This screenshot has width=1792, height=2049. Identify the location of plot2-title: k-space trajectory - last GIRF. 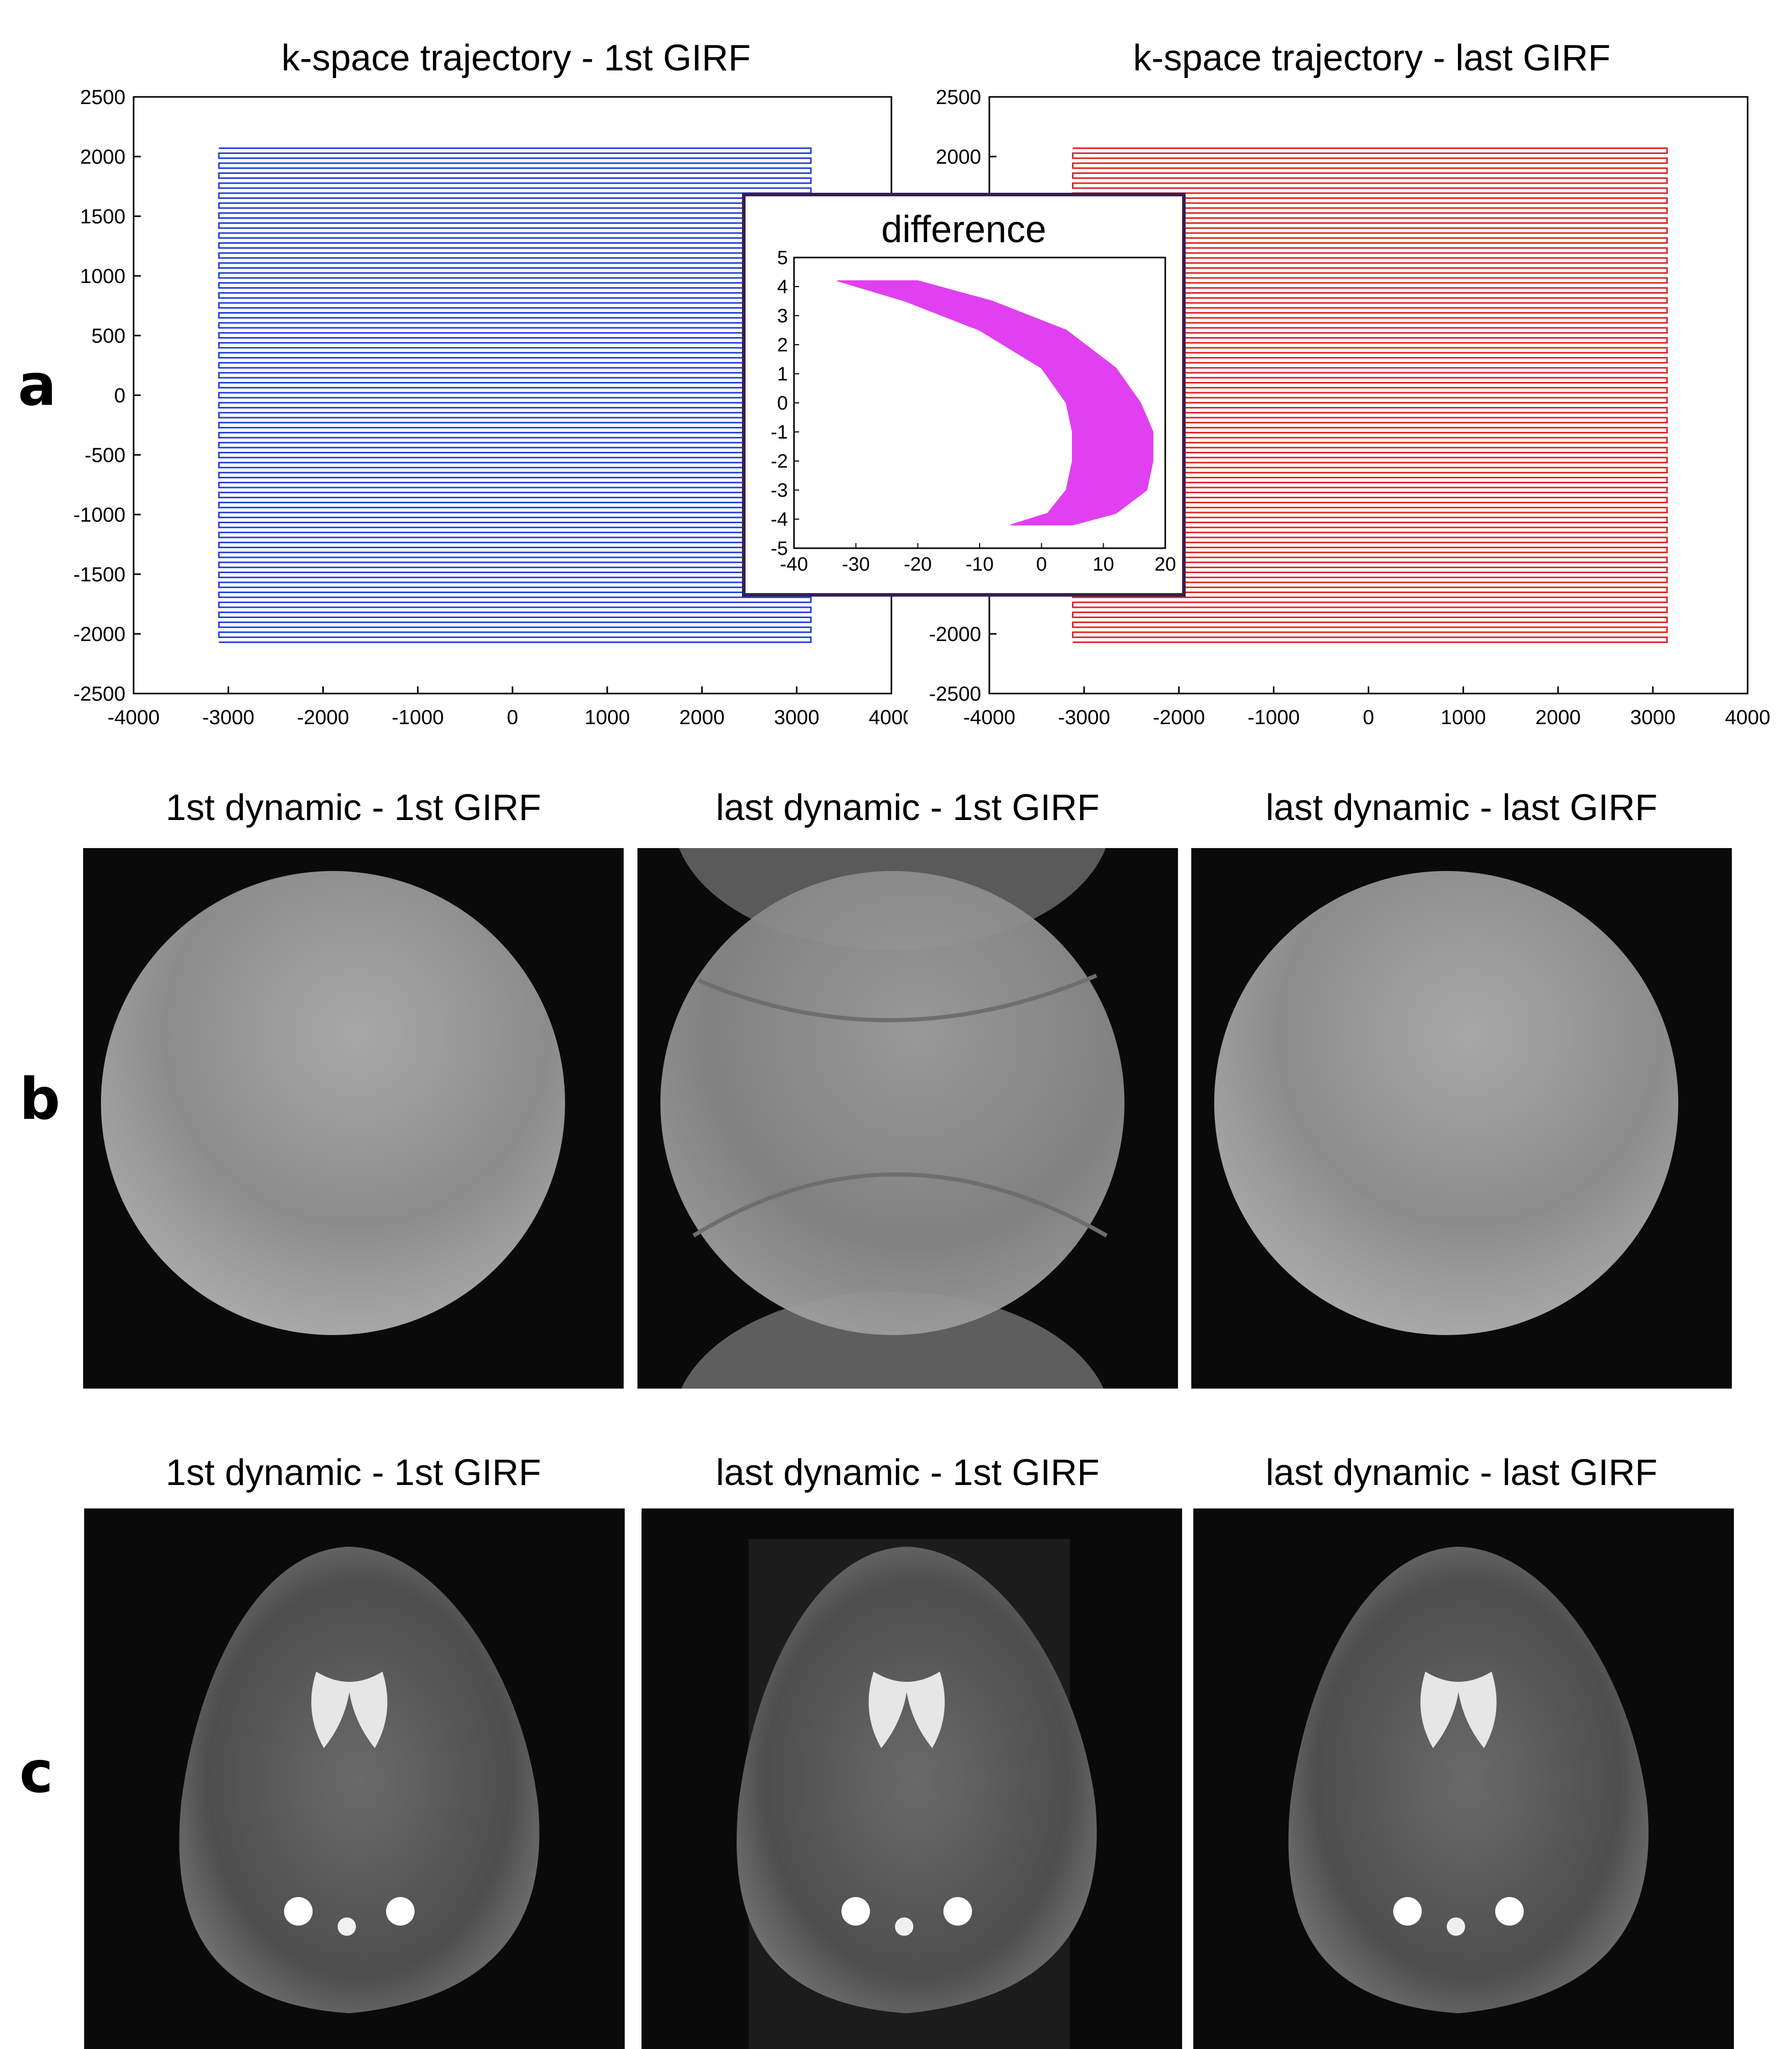
(1372, 58).